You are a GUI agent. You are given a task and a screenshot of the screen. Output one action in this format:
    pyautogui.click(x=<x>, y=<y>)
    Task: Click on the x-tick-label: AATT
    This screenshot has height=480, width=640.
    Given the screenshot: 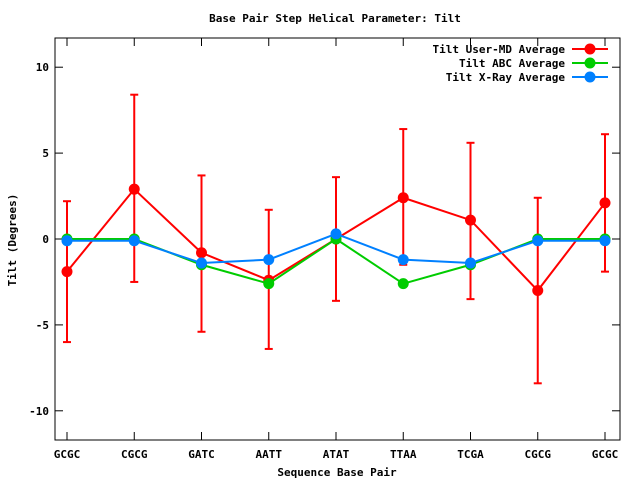 What is the action you would take?
    pyautogui.click(x=269, y=454)
    